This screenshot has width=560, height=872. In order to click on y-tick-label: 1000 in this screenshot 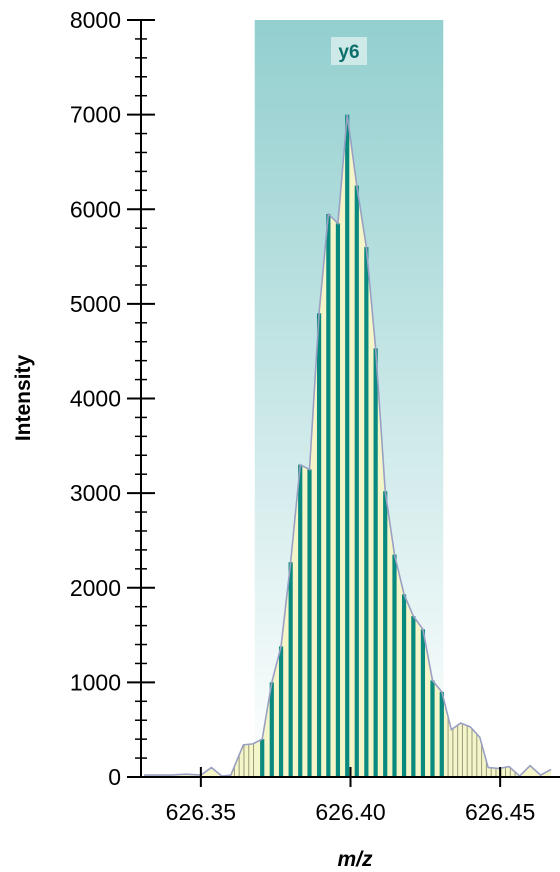, I will do `click(95, 682)`.